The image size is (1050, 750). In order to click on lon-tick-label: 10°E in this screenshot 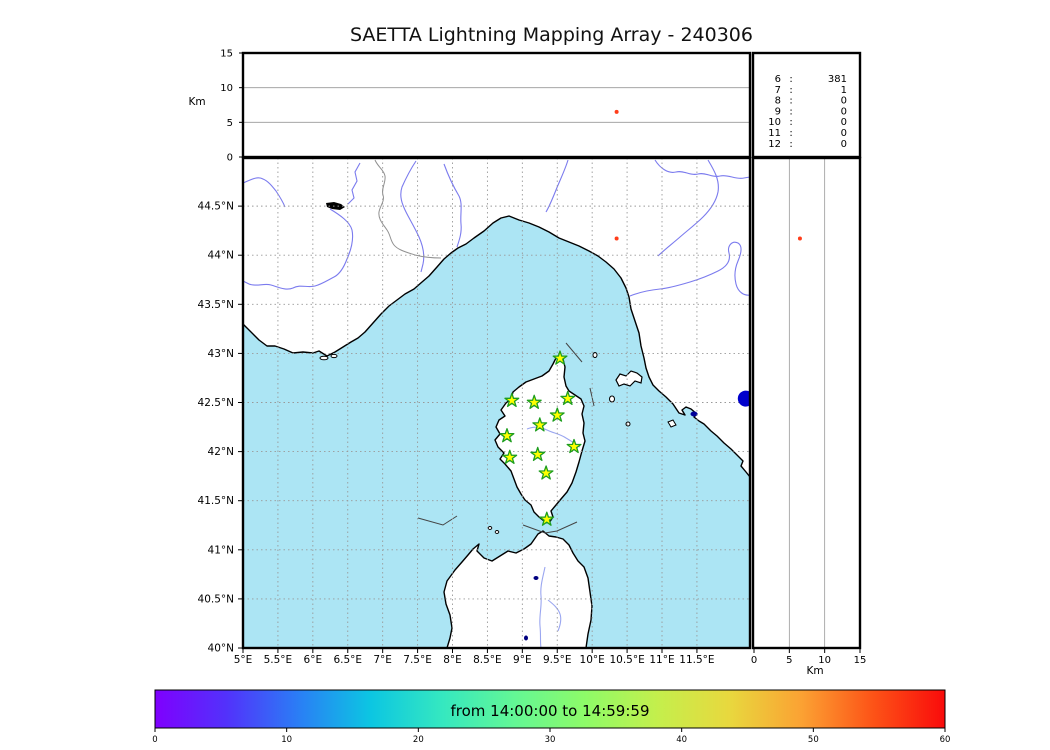, I will do `click(592, 660)`.